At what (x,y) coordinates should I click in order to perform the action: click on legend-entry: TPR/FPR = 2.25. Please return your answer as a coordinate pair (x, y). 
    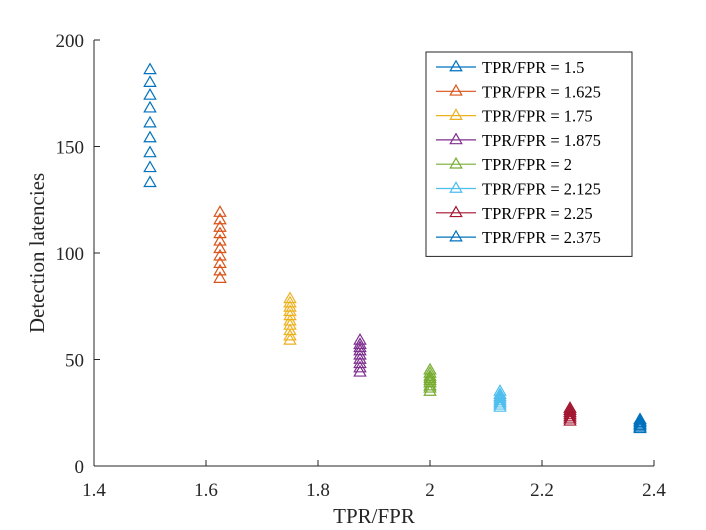
    Looking at the image, I should click on (514, 213).